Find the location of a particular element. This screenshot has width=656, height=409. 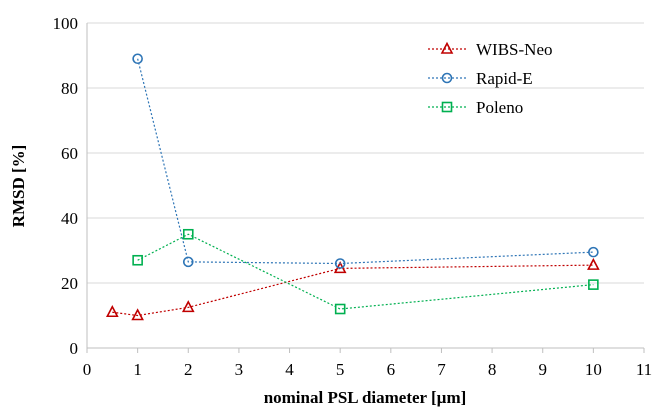

legend-marker-wibs-neo is located at coordinates (447, 47).